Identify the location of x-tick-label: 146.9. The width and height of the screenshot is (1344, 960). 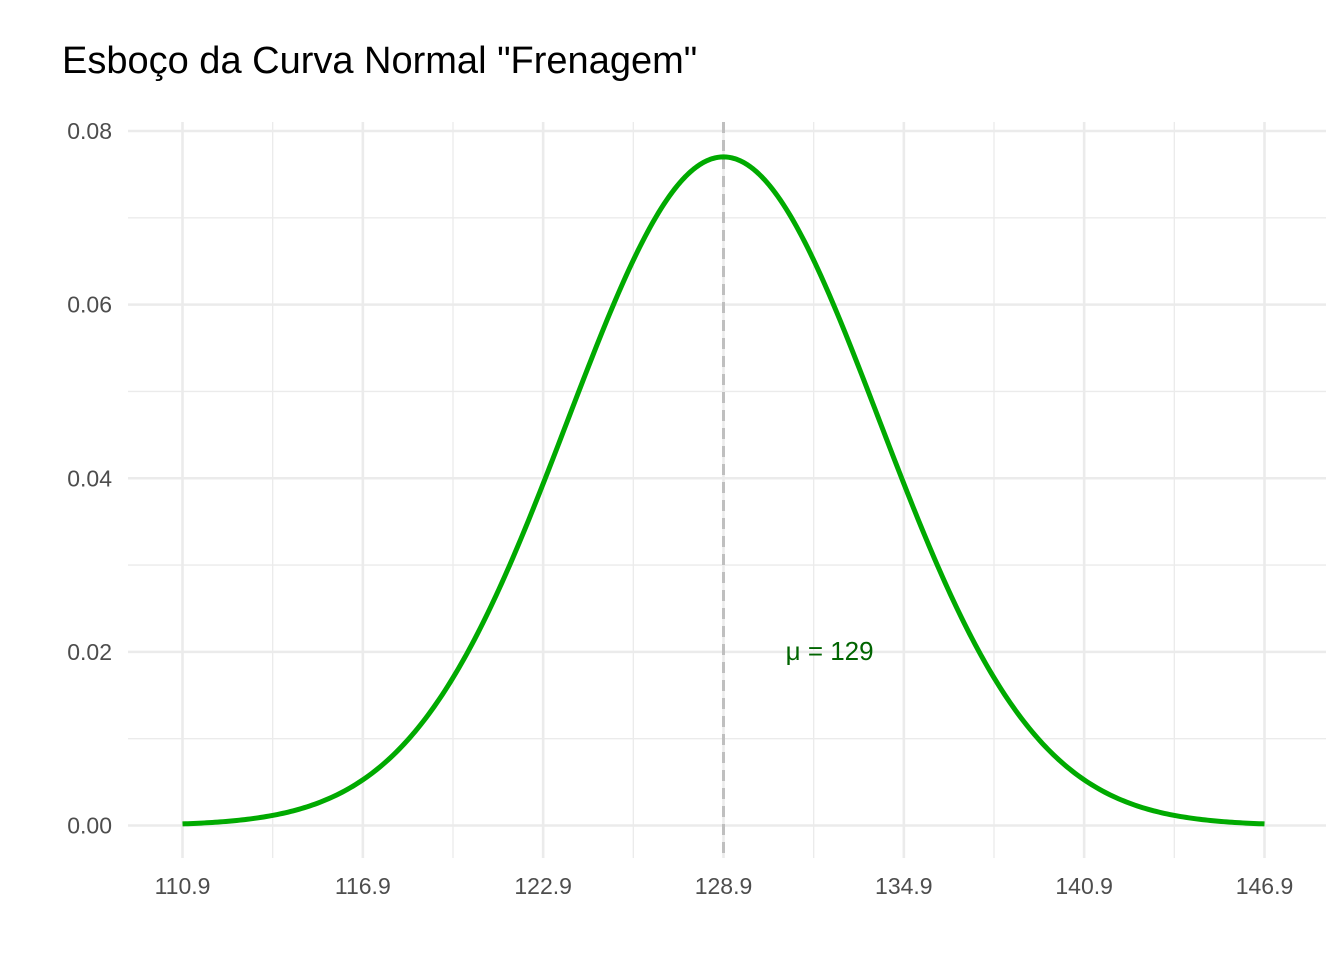
(1265, 886).